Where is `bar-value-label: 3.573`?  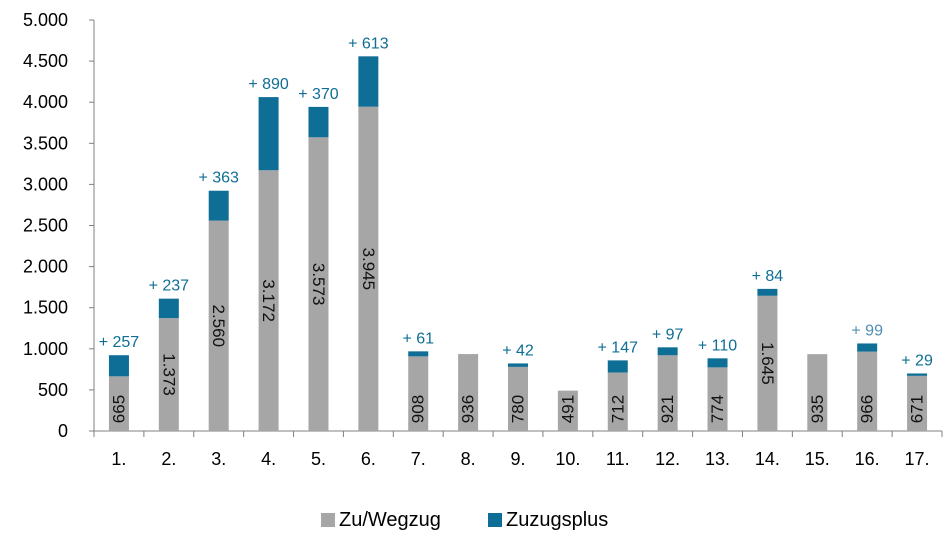 bar-value-label: 3.573 is located at coordinates (318, 284).